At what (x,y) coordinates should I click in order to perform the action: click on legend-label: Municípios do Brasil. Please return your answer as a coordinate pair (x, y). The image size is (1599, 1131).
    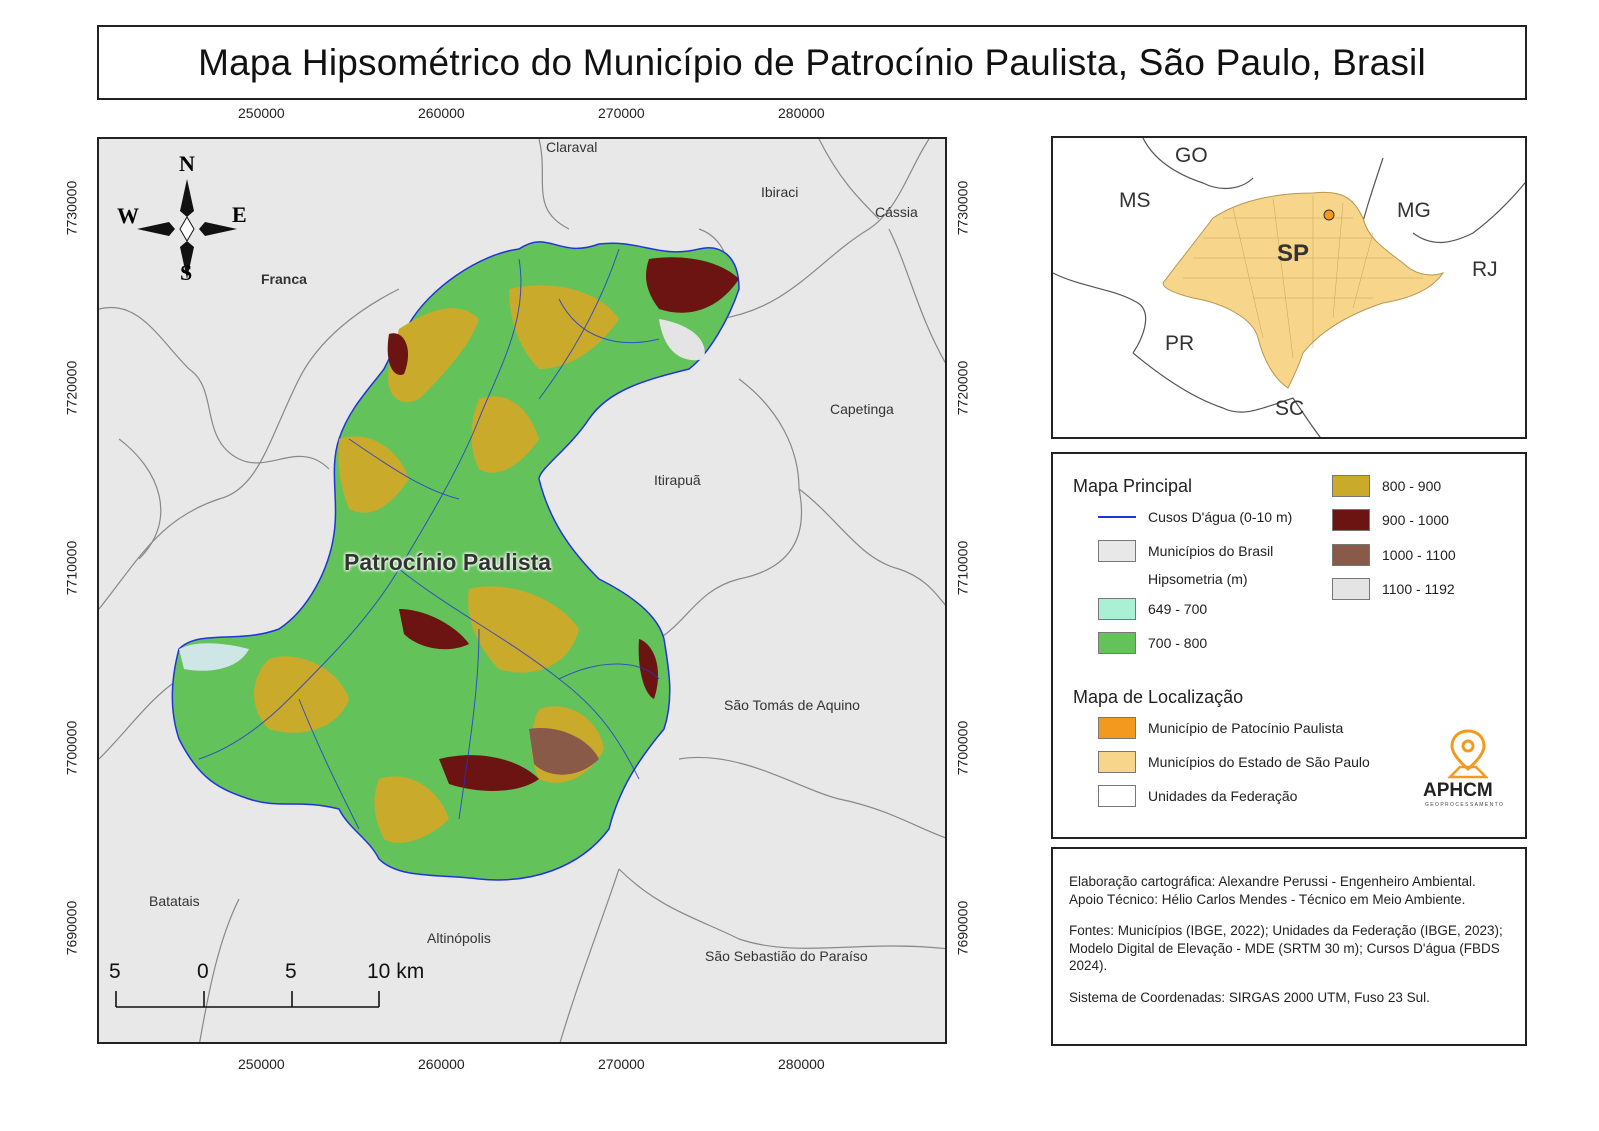
    Looking at the image, I should click on (1211, 551).